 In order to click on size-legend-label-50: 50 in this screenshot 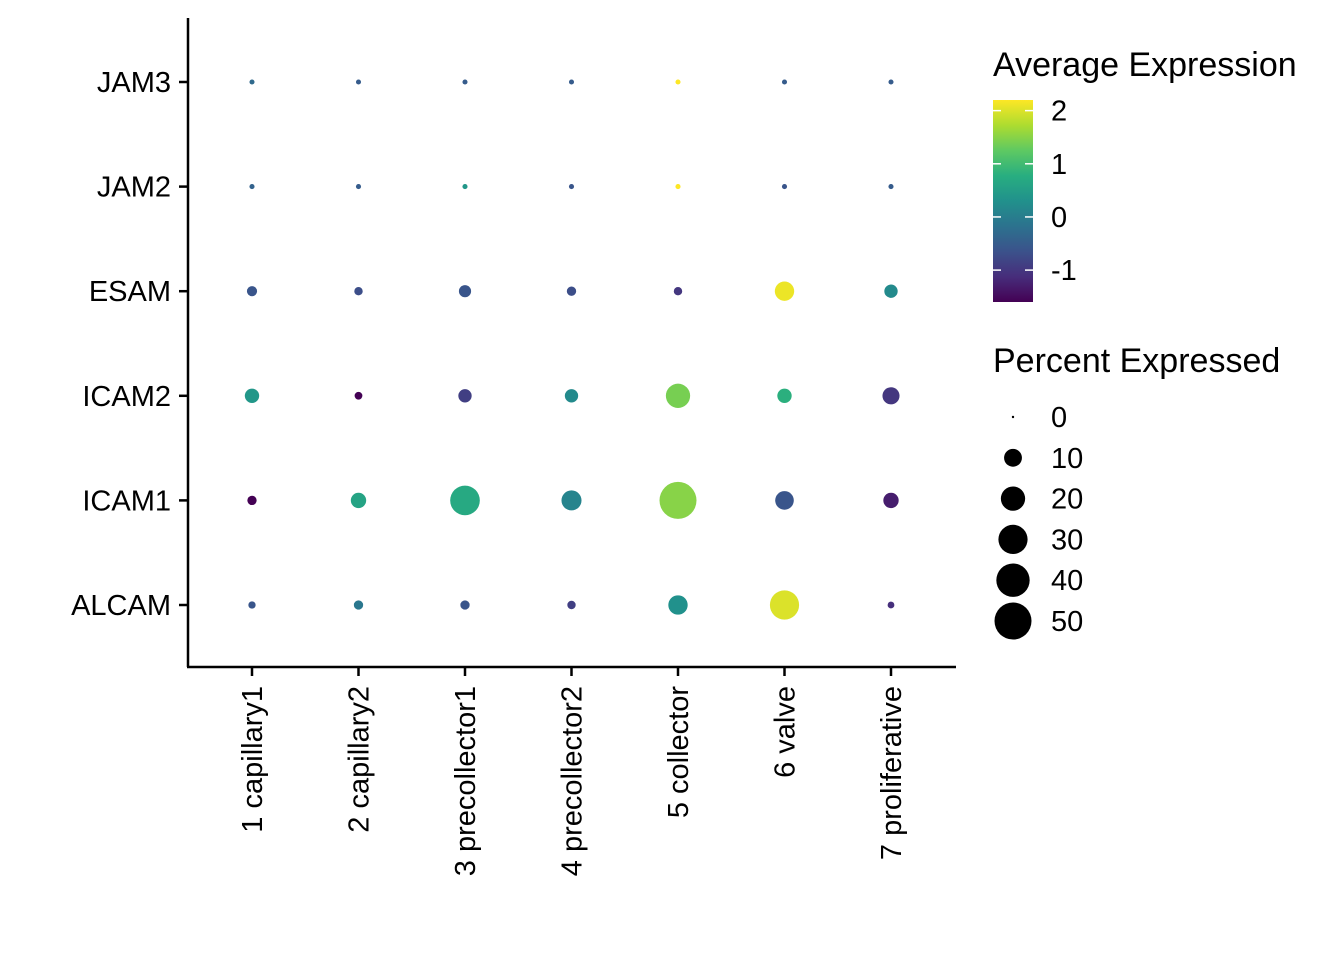, I will do `click(1067, 622)`.